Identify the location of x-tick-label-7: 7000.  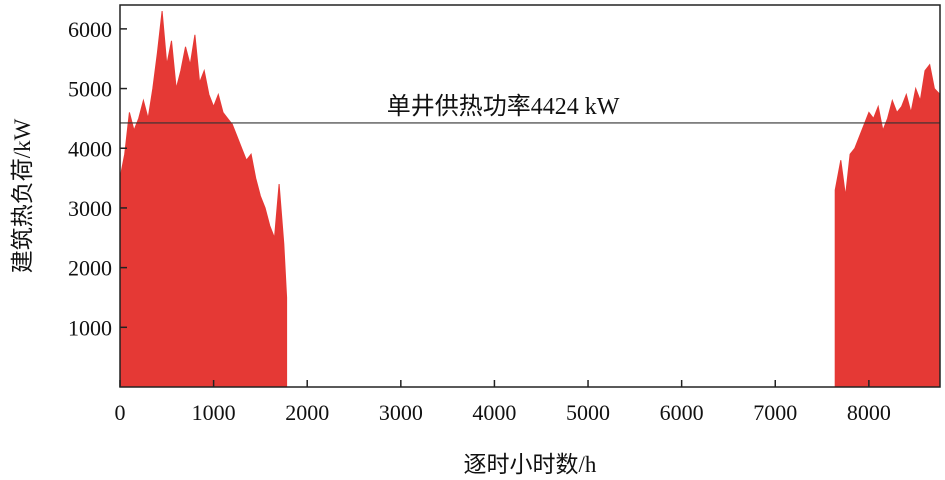
(775, 412).